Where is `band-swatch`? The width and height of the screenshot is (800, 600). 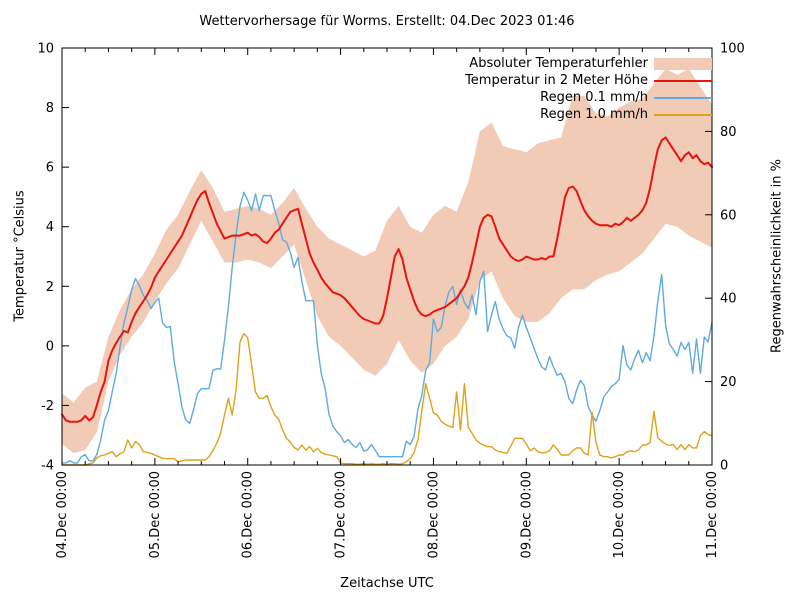 band-swatch is located at coordinates (683, 63).